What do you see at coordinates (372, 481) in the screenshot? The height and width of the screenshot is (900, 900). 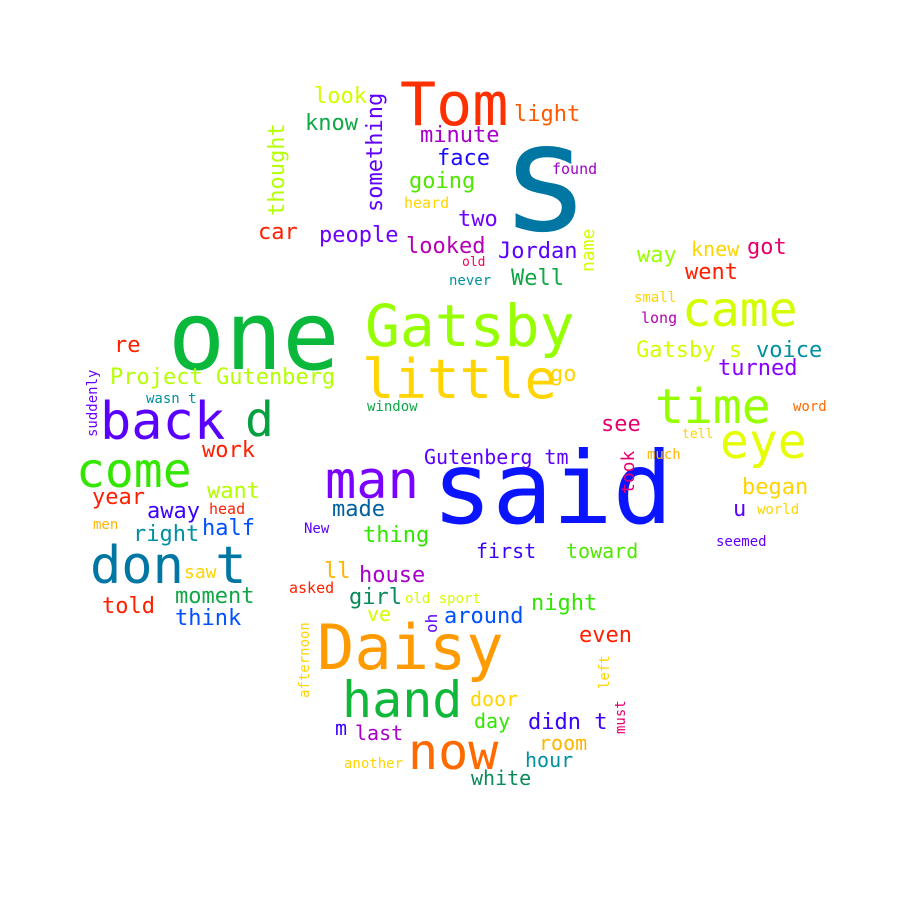 I see `word-man: man` at bounding box center [372, 481].